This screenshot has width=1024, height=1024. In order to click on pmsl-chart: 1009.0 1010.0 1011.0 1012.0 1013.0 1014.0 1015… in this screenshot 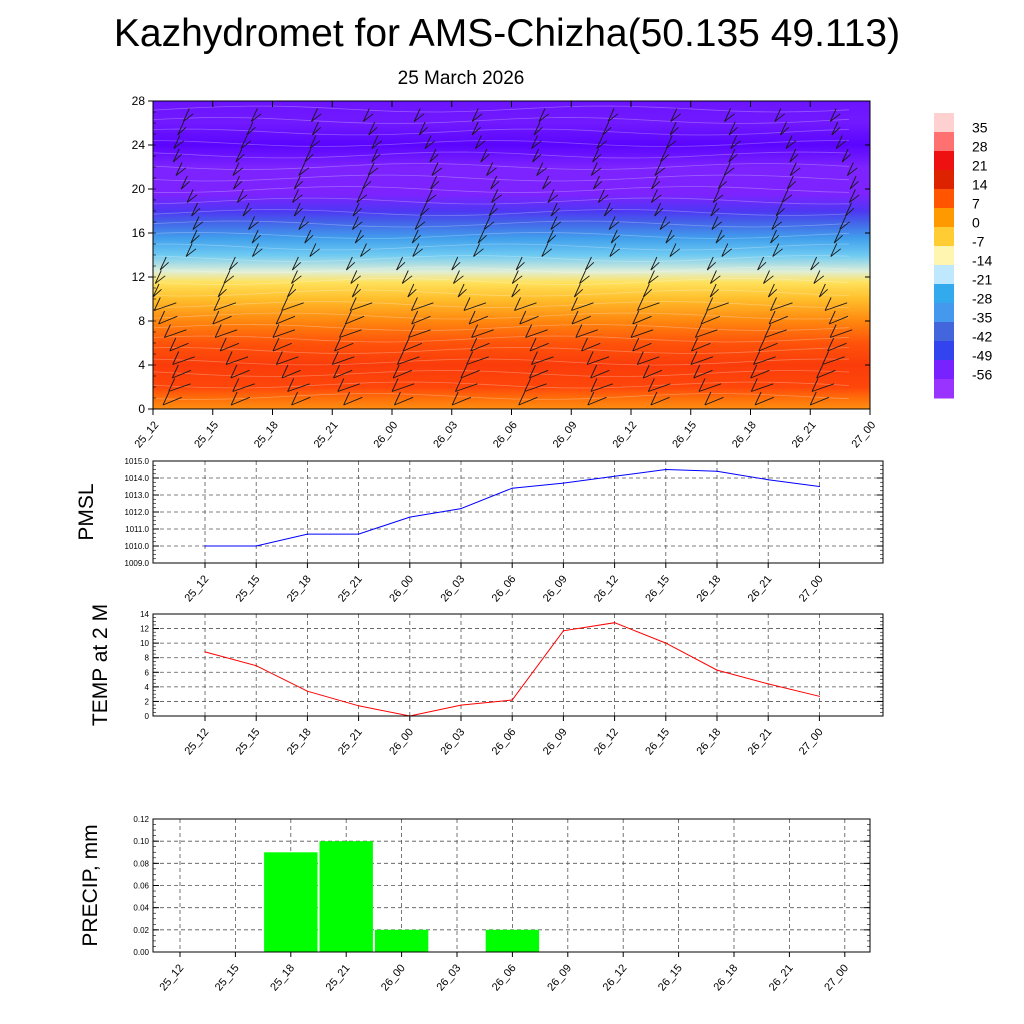, I will do `click(479, 530)`.